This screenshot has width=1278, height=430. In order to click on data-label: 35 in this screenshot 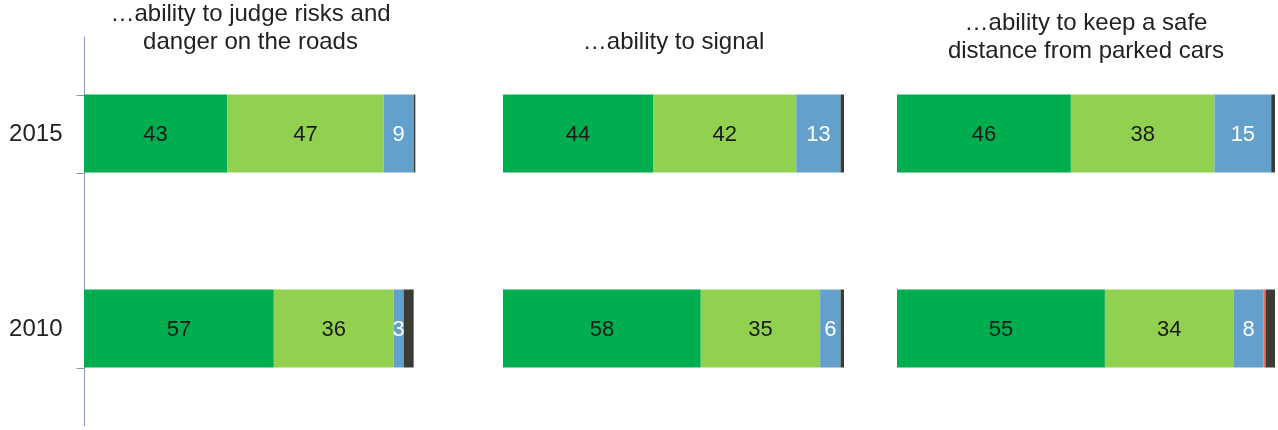, I will do `click(760, 328)`.